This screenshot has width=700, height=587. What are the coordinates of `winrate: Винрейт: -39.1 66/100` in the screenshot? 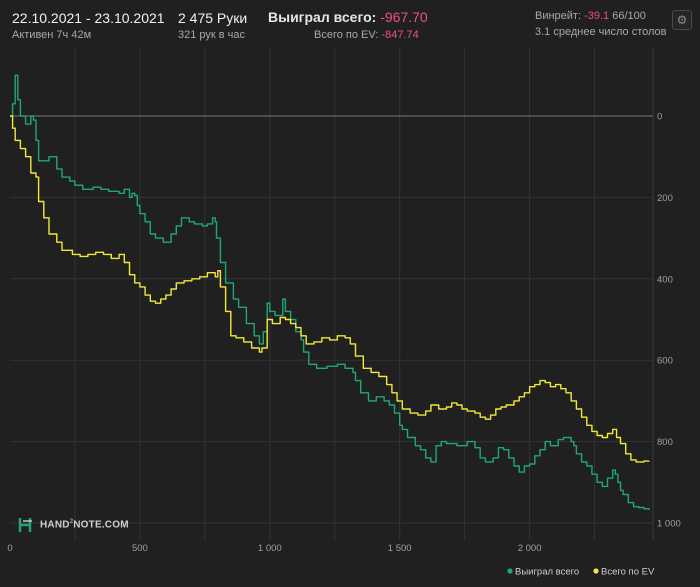 It's located at (590, 16).